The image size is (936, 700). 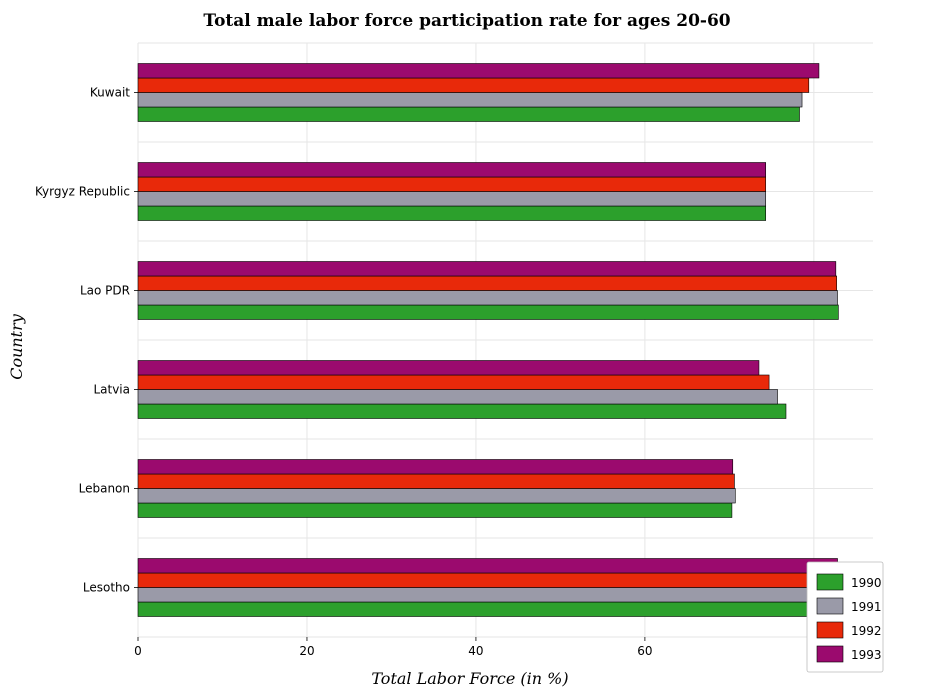 What do you see at coordinates (138, 651) in the screenshot?
I see `x-tick-label: 0` at bounding box center [138, 651].